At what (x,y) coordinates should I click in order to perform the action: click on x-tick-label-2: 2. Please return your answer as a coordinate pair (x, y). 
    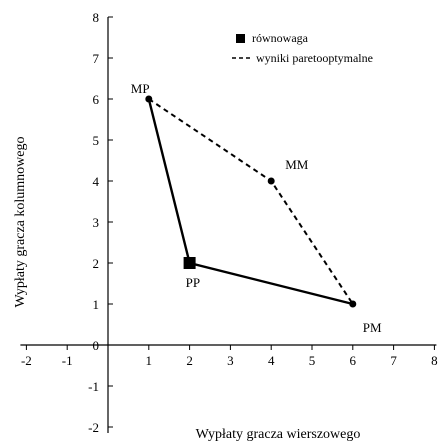
    Looking at the image, I should click on (189, 360).